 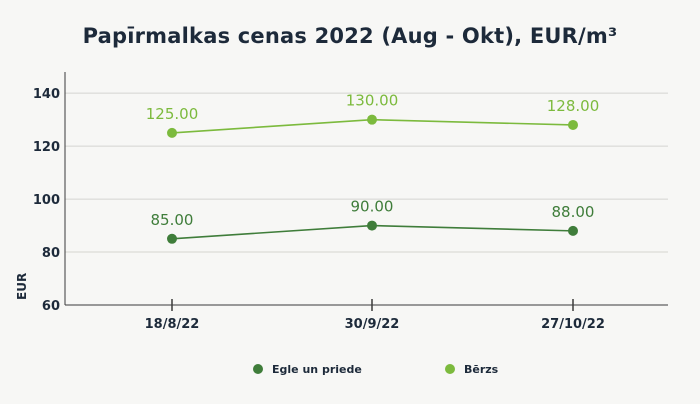 I want to click on legend-label: Egle un priede, so click(x=317, y=369).